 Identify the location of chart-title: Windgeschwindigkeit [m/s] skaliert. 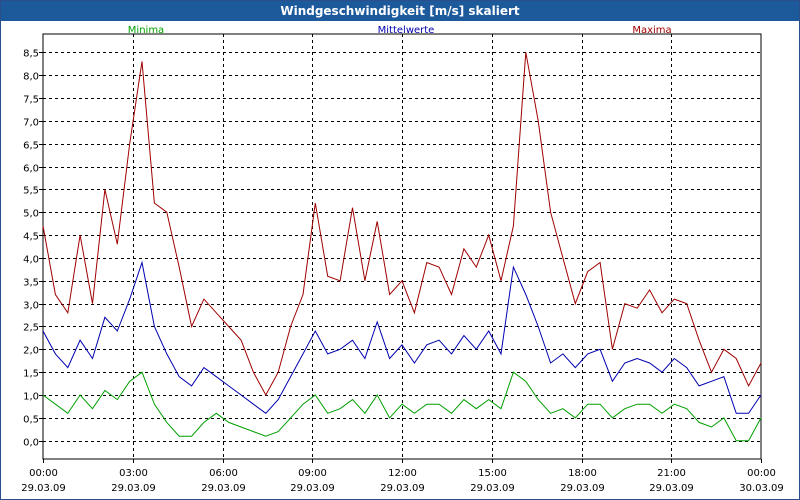
(400, 11).